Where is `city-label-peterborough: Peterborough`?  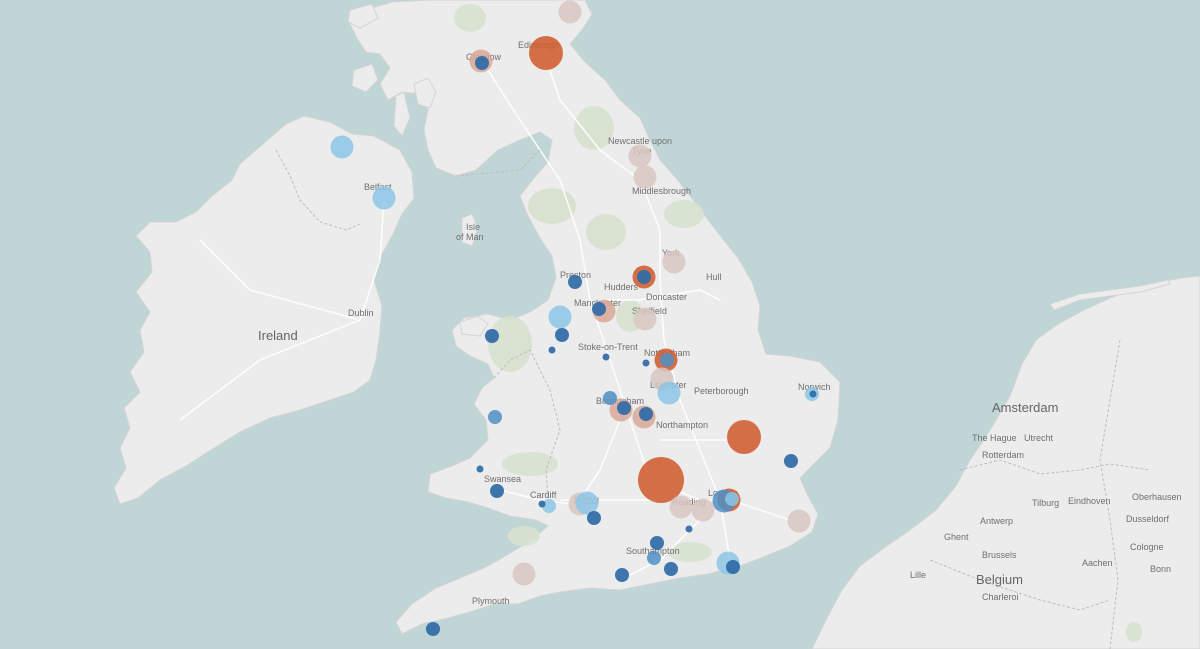
city-label-peterborough: Peterborough is located at coordinates (721, 391).